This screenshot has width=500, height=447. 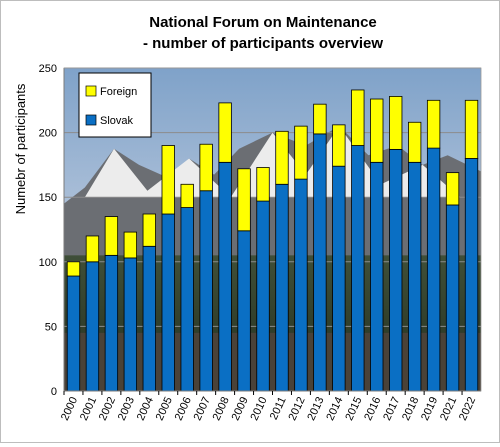 I want to click on x-tick-label: 2004, so click(x=145, y=408).